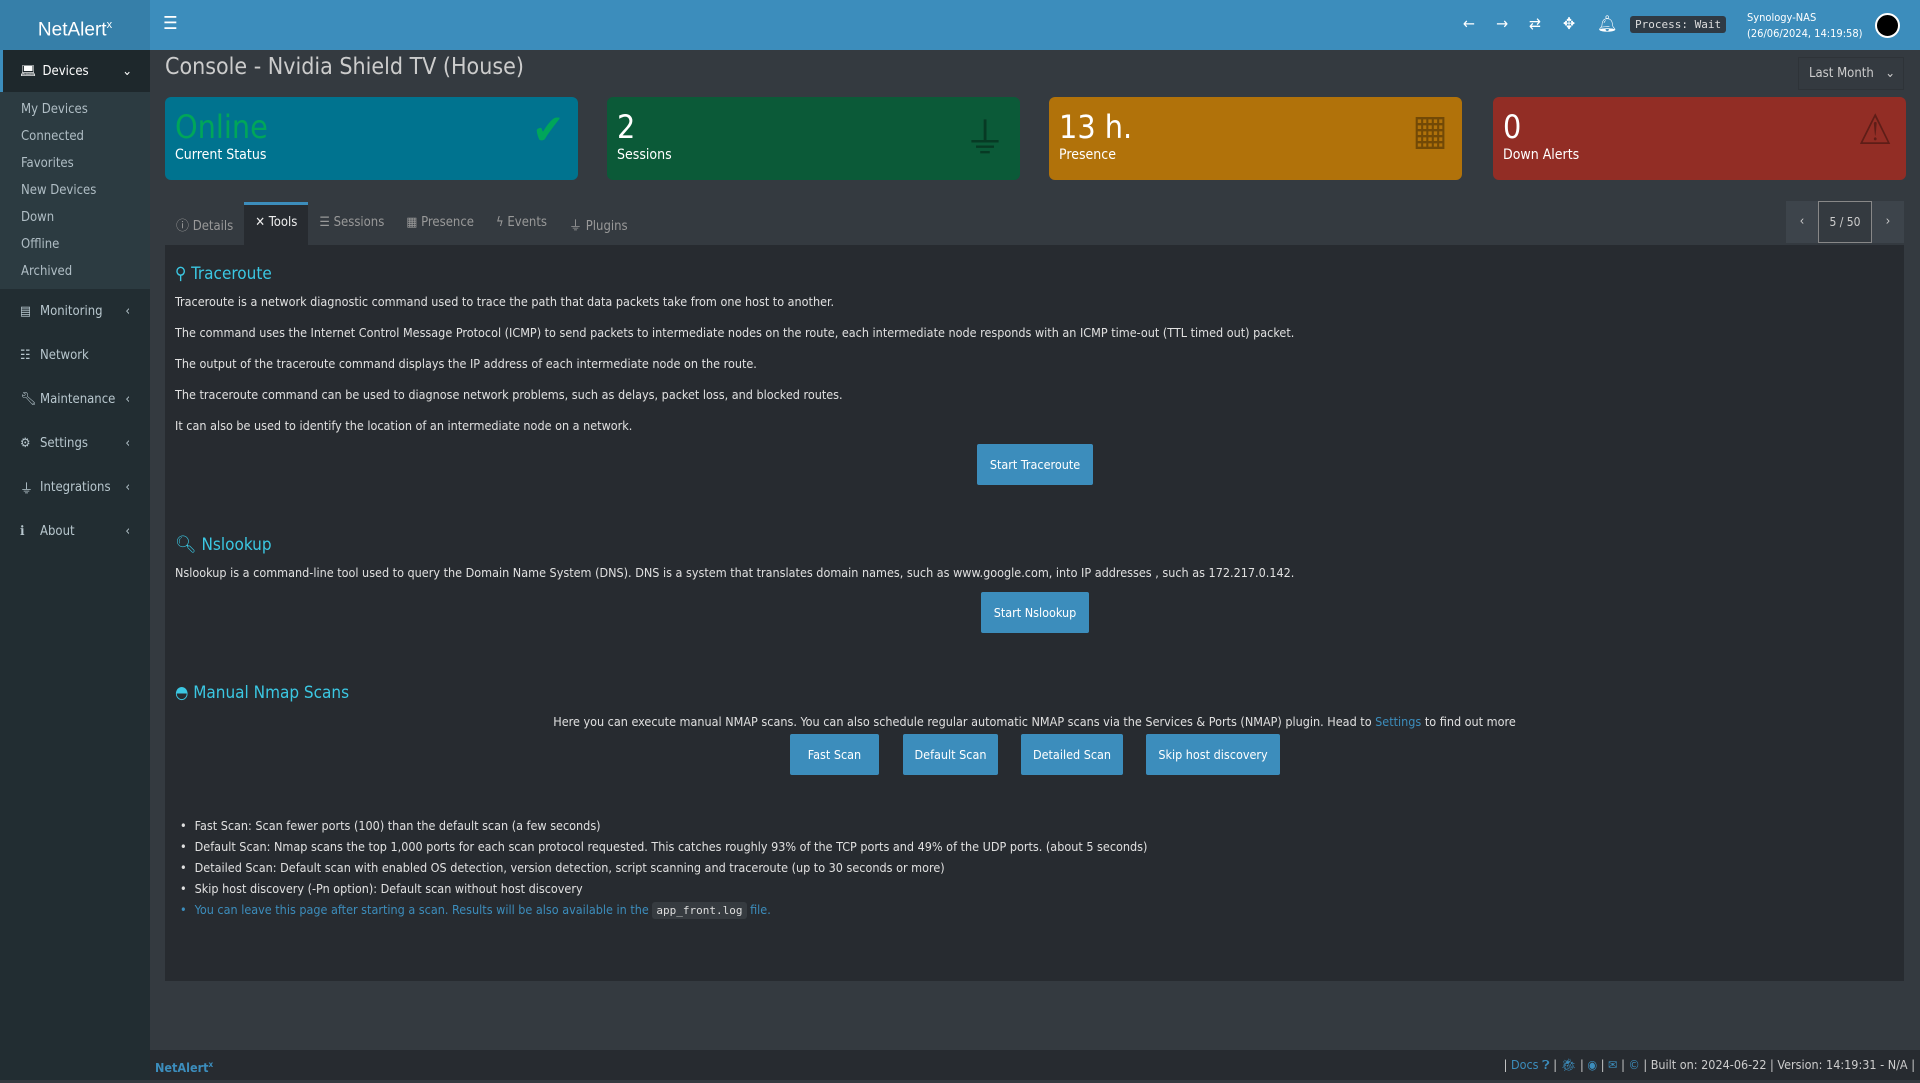  What do you see at coordinates (38, 217) in the screenshot?
I see `submenu-down: Down` at bounding box center [38, 217].